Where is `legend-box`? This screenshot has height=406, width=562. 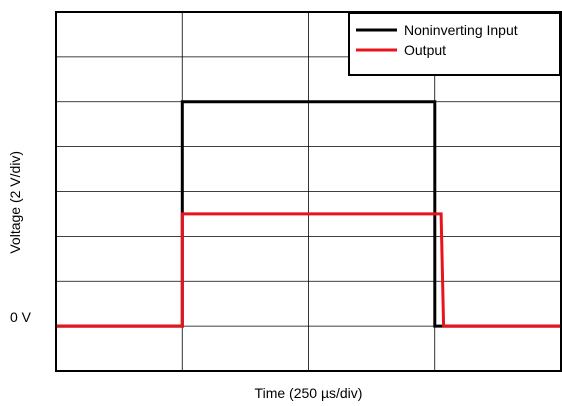
legend-box is located at coordinates (454, 44).